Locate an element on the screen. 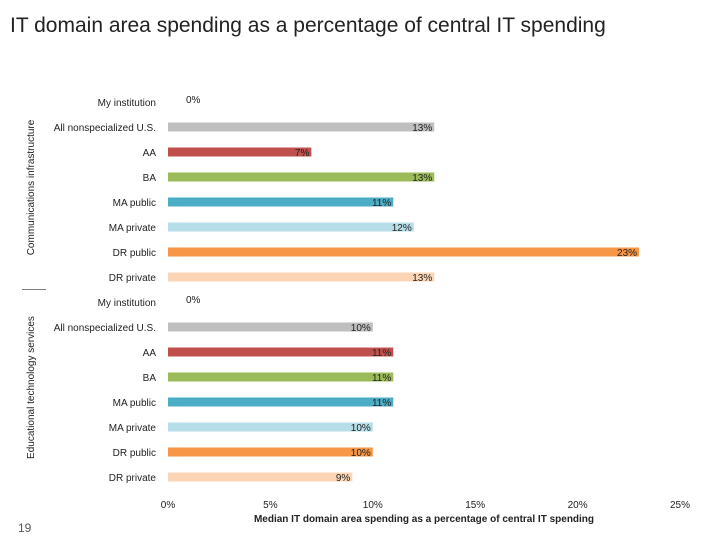 This screenshot has height=540, width=720. data-label: 23% is located at coordinates (627, 253).